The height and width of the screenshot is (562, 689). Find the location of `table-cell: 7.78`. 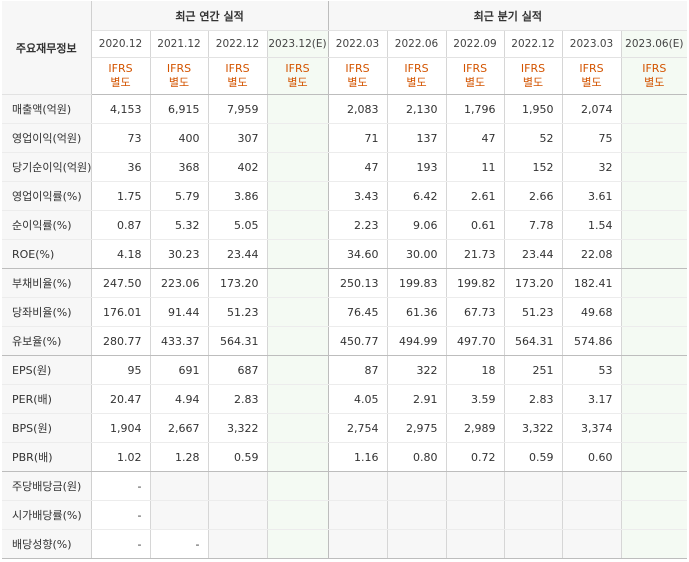

table-cell: 7.78 is located at coordinates (533, 225).